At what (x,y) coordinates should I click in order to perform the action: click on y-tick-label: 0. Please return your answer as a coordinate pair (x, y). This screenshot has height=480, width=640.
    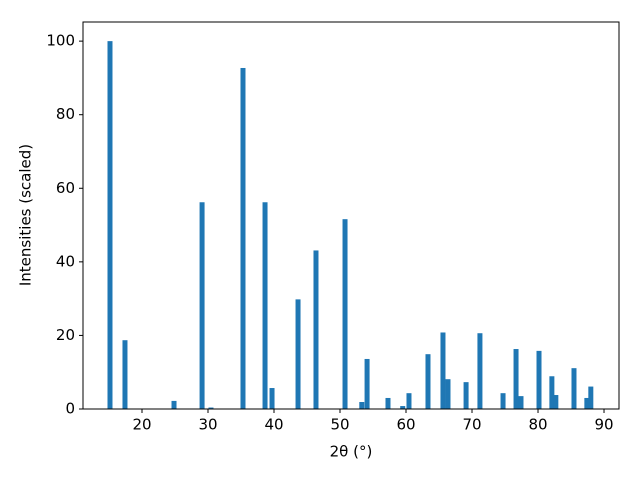
    Looking at the image, I should click on (70, 409).